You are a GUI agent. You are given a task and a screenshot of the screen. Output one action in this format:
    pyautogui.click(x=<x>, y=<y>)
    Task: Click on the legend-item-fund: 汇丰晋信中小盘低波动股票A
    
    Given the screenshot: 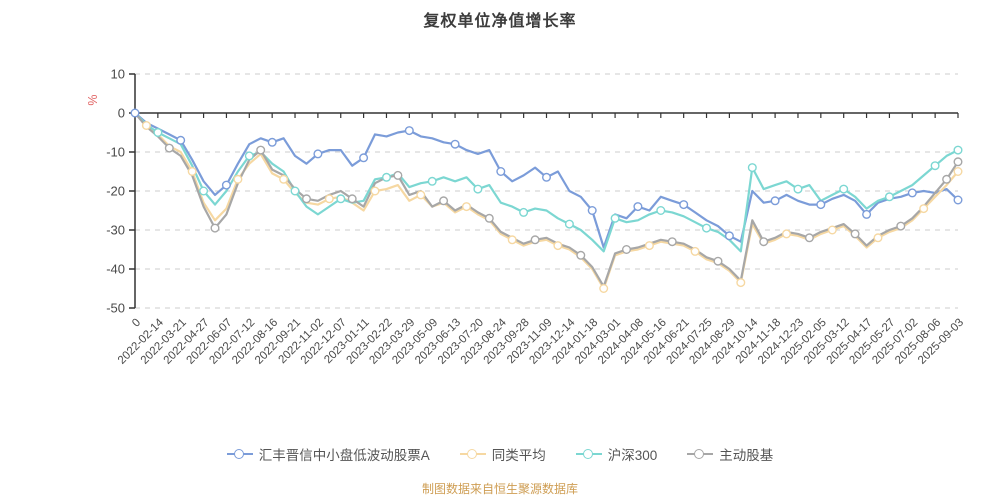 What is the action you would take?
    pyautogui.click(x=328, y=454)
    